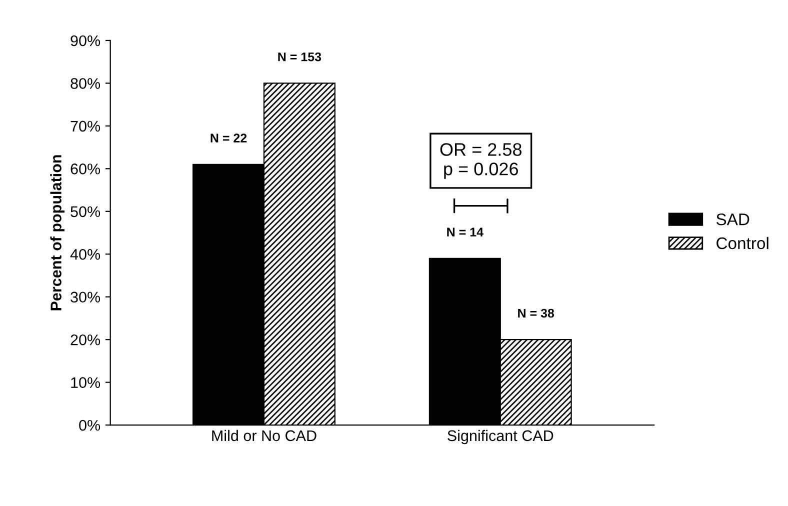 This screenshot has width=788, height=506. Describe the element at coordinates (85, 382) in the screenshot. I see `y-tick-label: 10%` at that location.